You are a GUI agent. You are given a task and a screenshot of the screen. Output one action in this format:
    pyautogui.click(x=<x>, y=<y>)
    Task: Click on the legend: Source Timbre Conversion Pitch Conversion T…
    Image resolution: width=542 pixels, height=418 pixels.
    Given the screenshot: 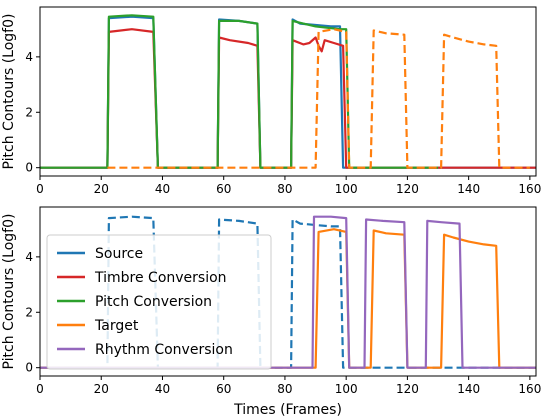 What is the action you would take?
    pyautogui.click(x=159, y=302)
    